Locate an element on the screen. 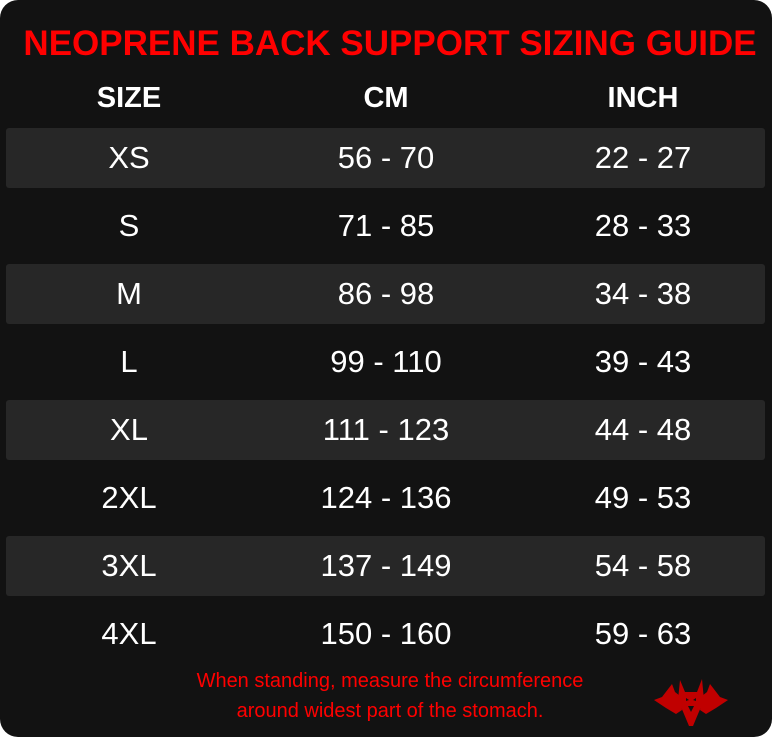 This screenshot has width=772, height=743. inch-cell: 34 - 38 is located at coordinates (643, 293).